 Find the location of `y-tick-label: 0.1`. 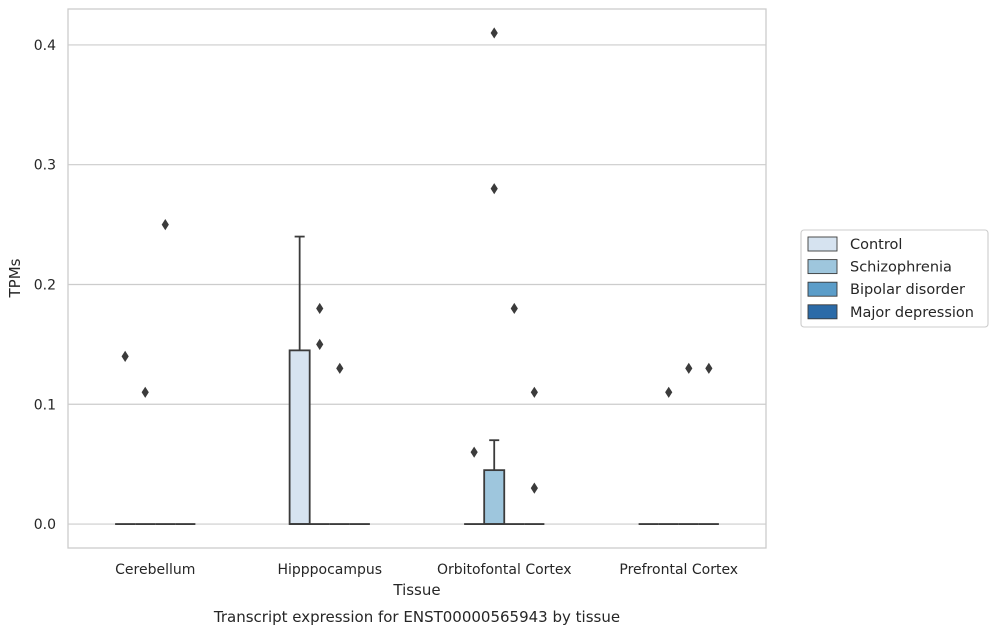

y-tick-label: 0.1 is located at coordinates (45, 405).